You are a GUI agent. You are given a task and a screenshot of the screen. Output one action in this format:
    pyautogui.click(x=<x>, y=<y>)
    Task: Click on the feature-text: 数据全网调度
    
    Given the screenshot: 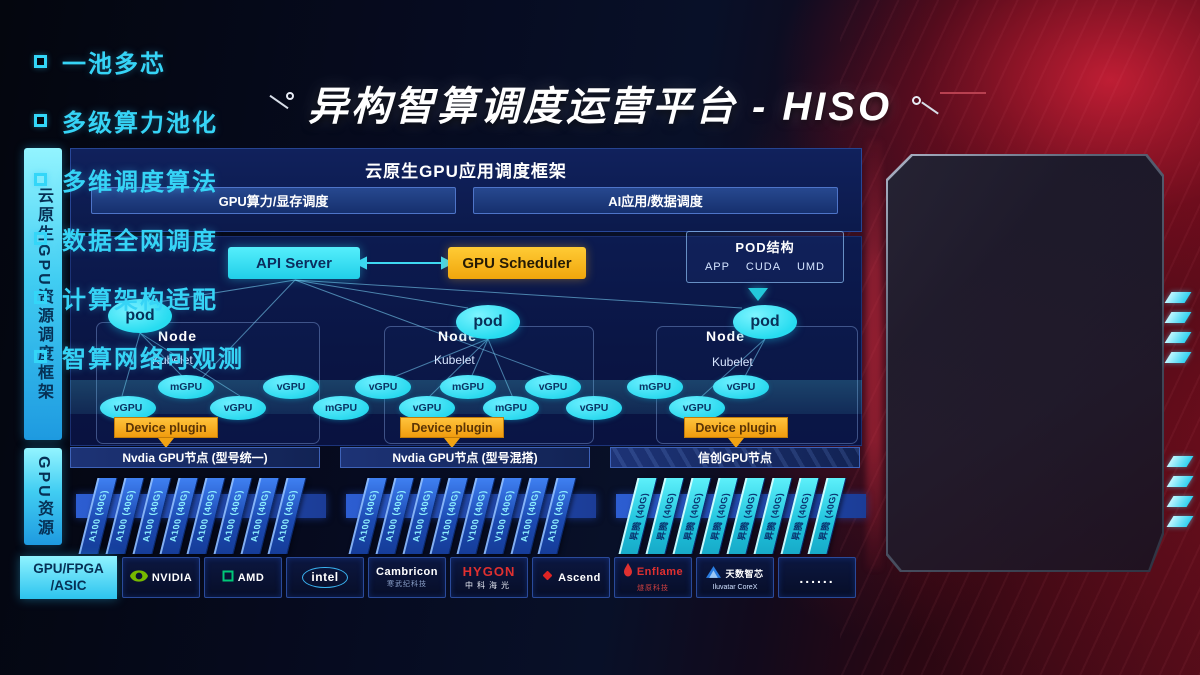 What is the action you would take?
    pyautogui.click(x=140, y=241)
    